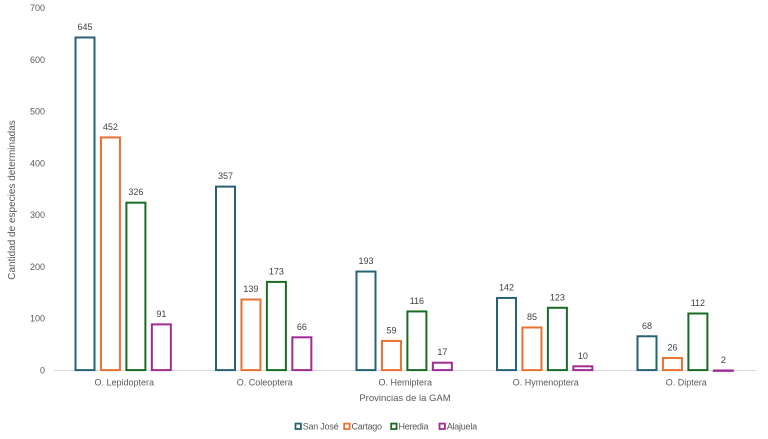 The image size is (768, 439). Describe the element at coordinates (414, 427) in the screenshot. I see `svg-text: Heredia` at that location.